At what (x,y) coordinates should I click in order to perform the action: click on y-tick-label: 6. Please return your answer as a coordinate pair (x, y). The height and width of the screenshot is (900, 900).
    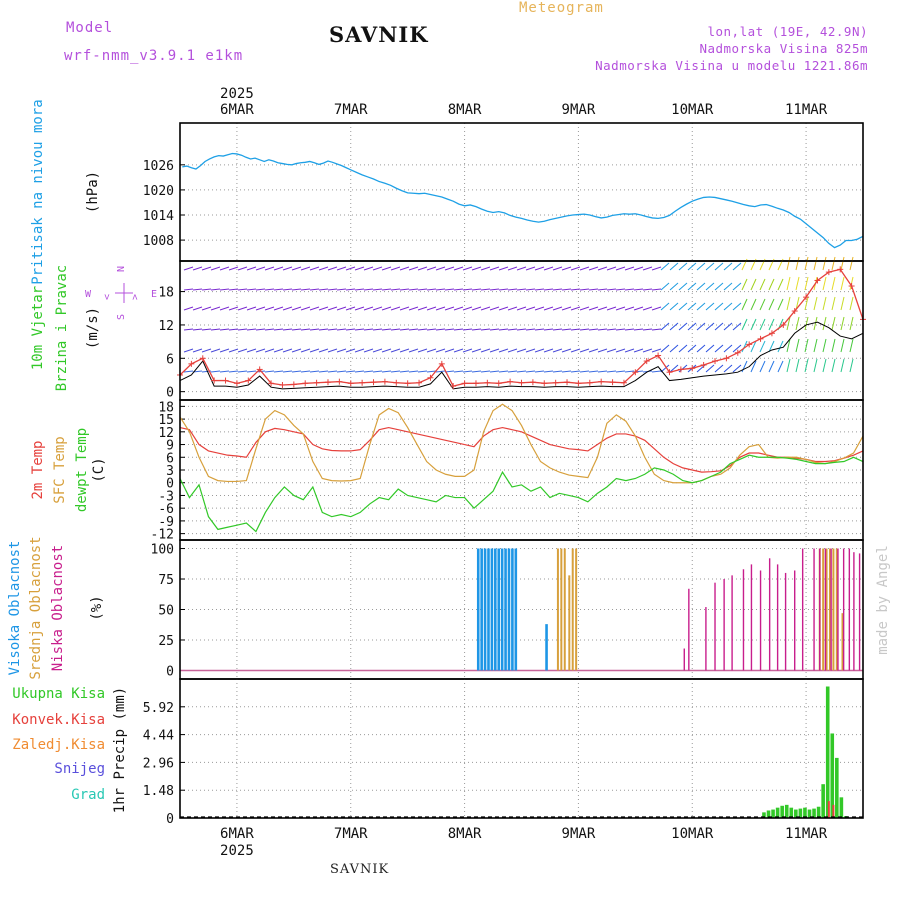
    Looking at the image, I should click on (170, 458).